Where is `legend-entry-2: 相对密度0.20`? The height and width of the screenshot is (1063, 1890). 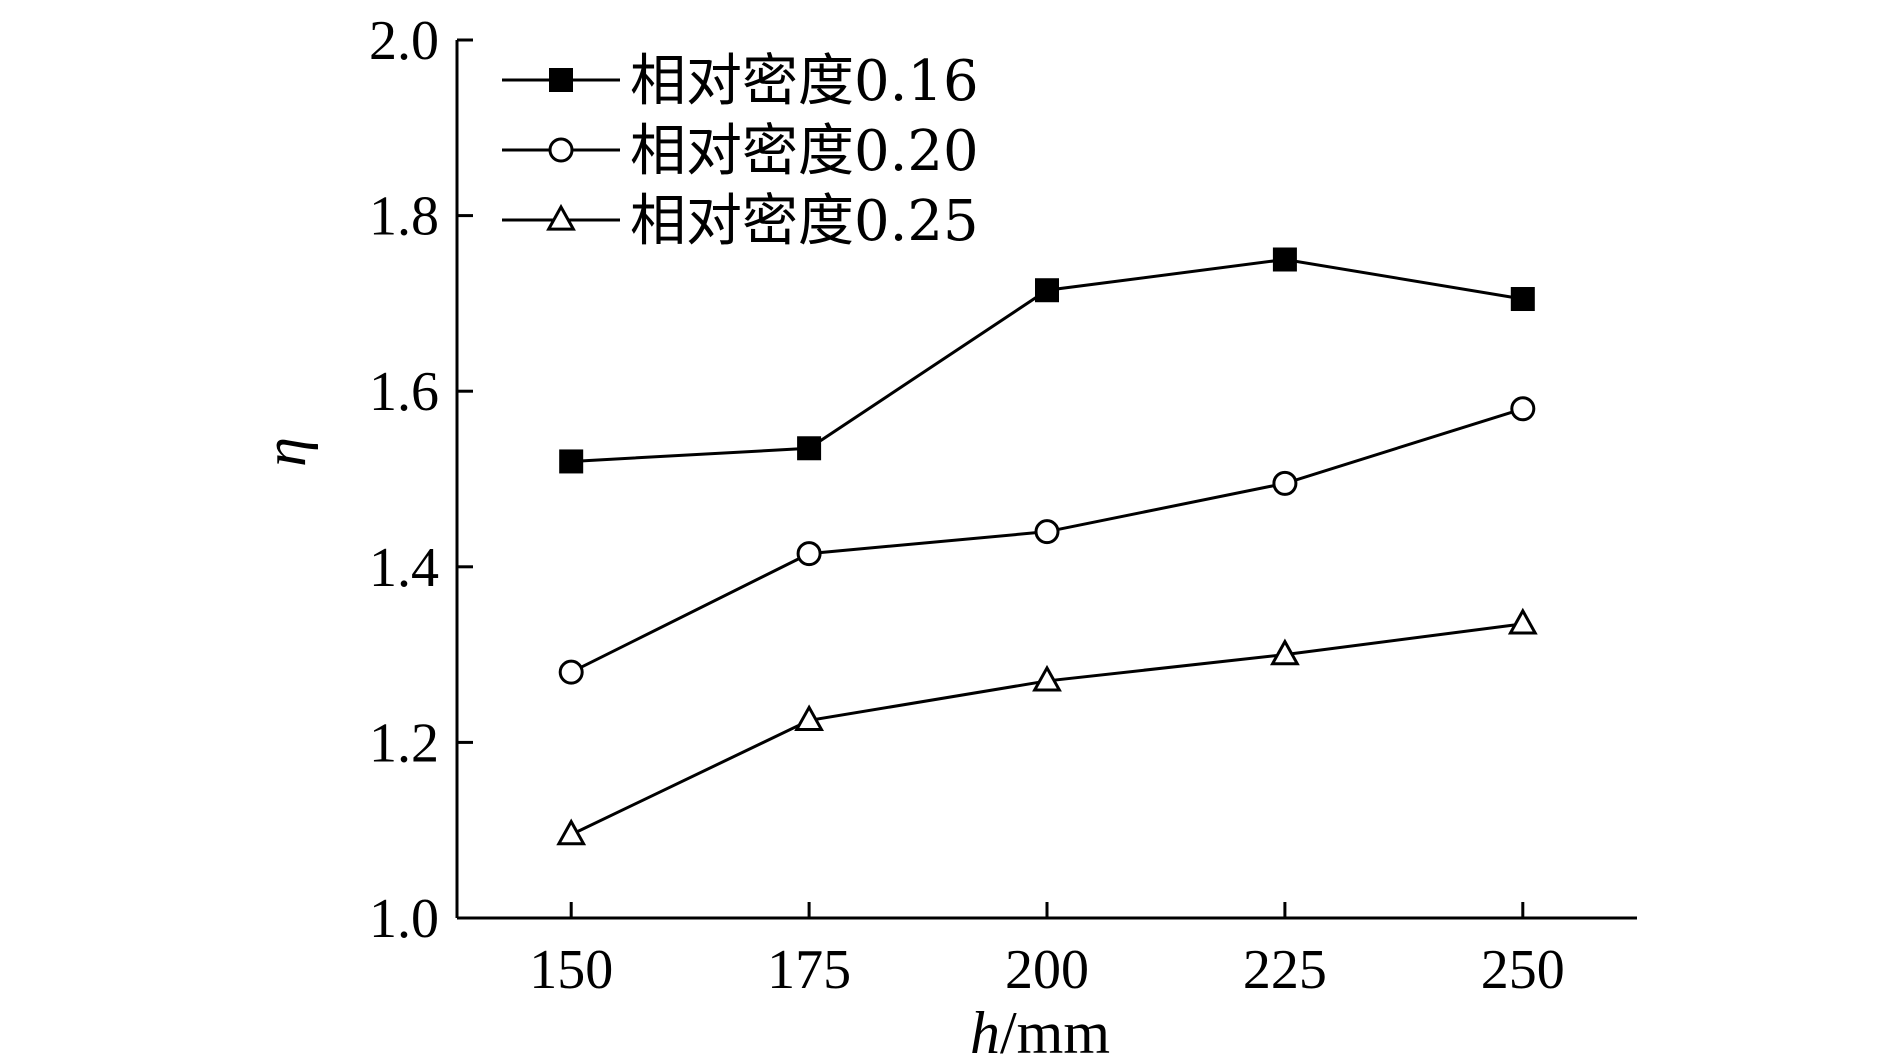
legend-entry-2: 相对密度0.20 is located at coordinates (740, 151).